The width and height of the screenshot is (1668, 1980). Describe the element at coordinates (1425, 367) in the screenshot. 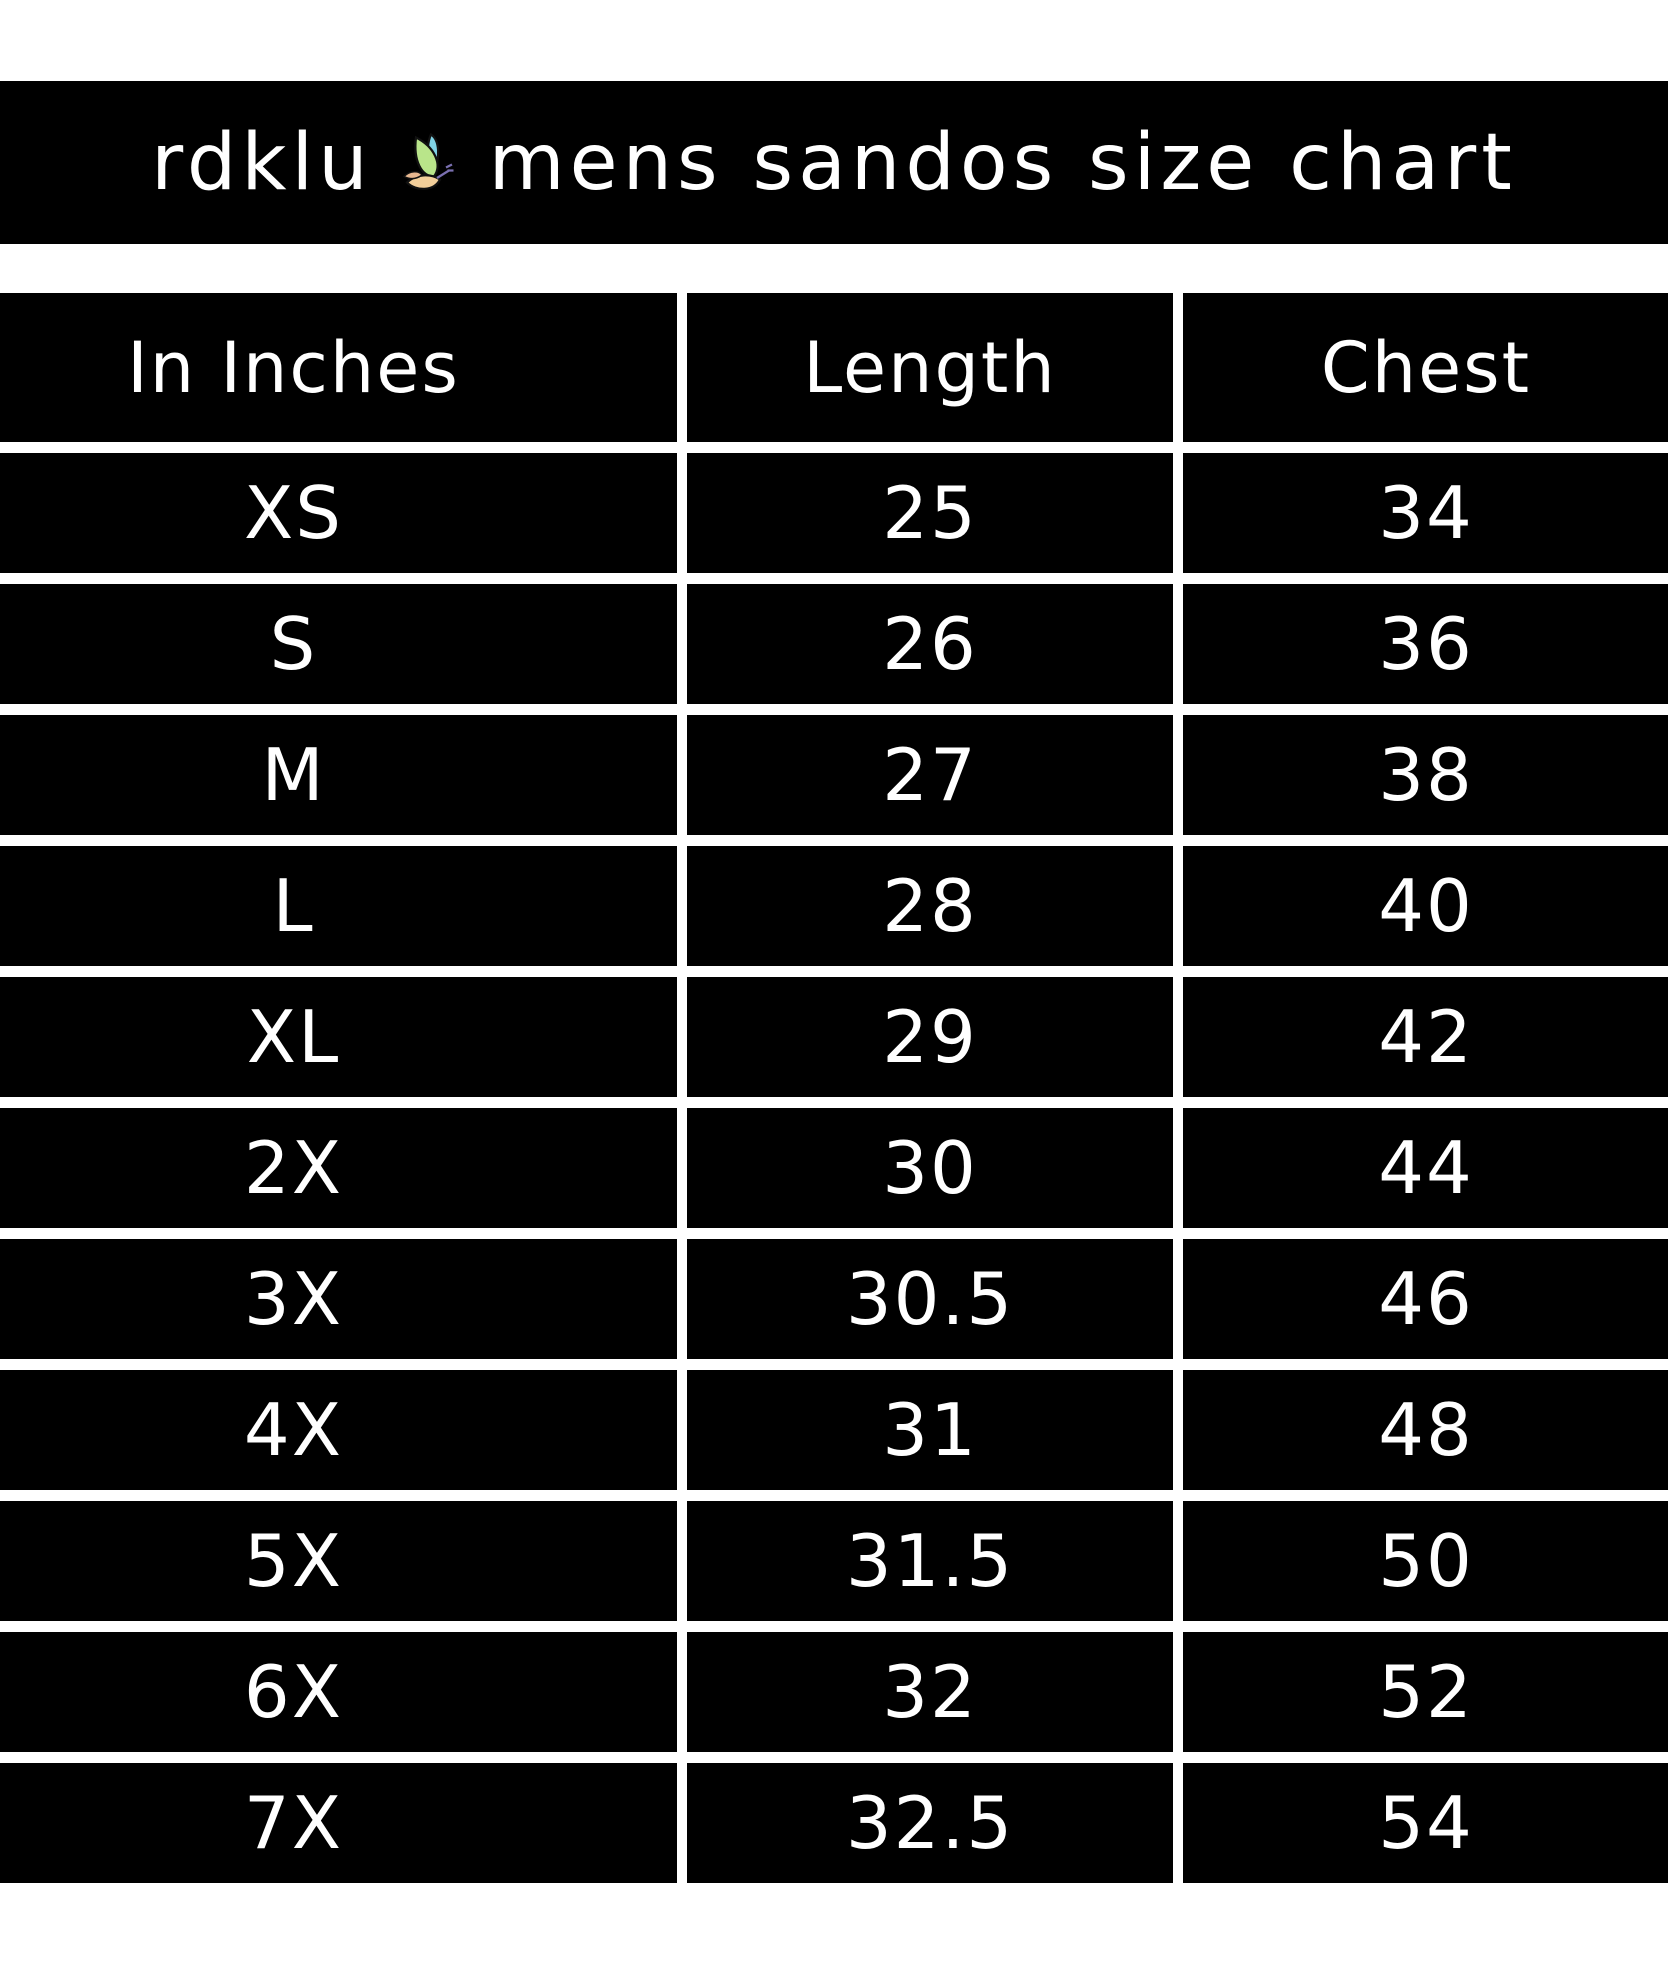

I see `header-chest: Chest` at that location.